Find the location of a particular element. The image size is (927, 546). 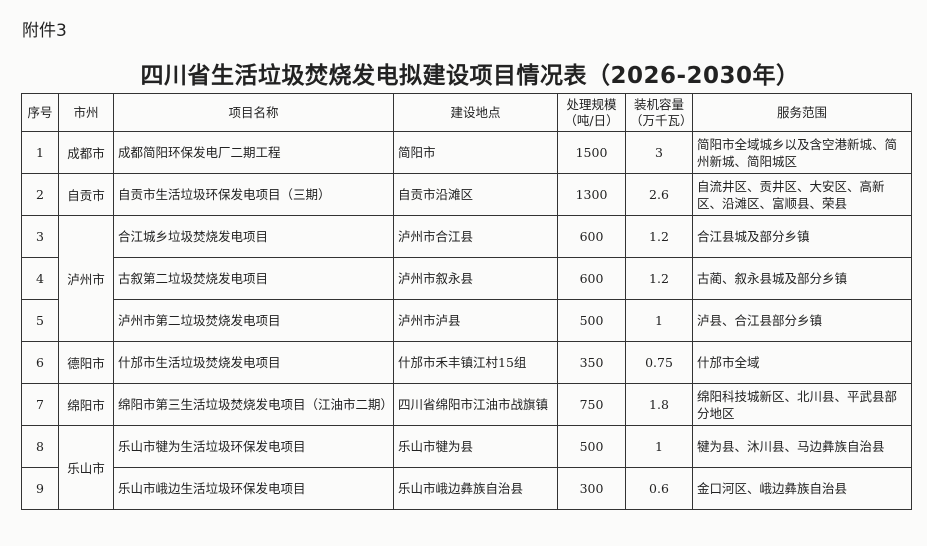

table-header-row: 序号 市州 项目名称 建设地点 处理规模 （吨/日） 装机容量 （万千瓦） 服务范围 is located at coordinates (466, 112).